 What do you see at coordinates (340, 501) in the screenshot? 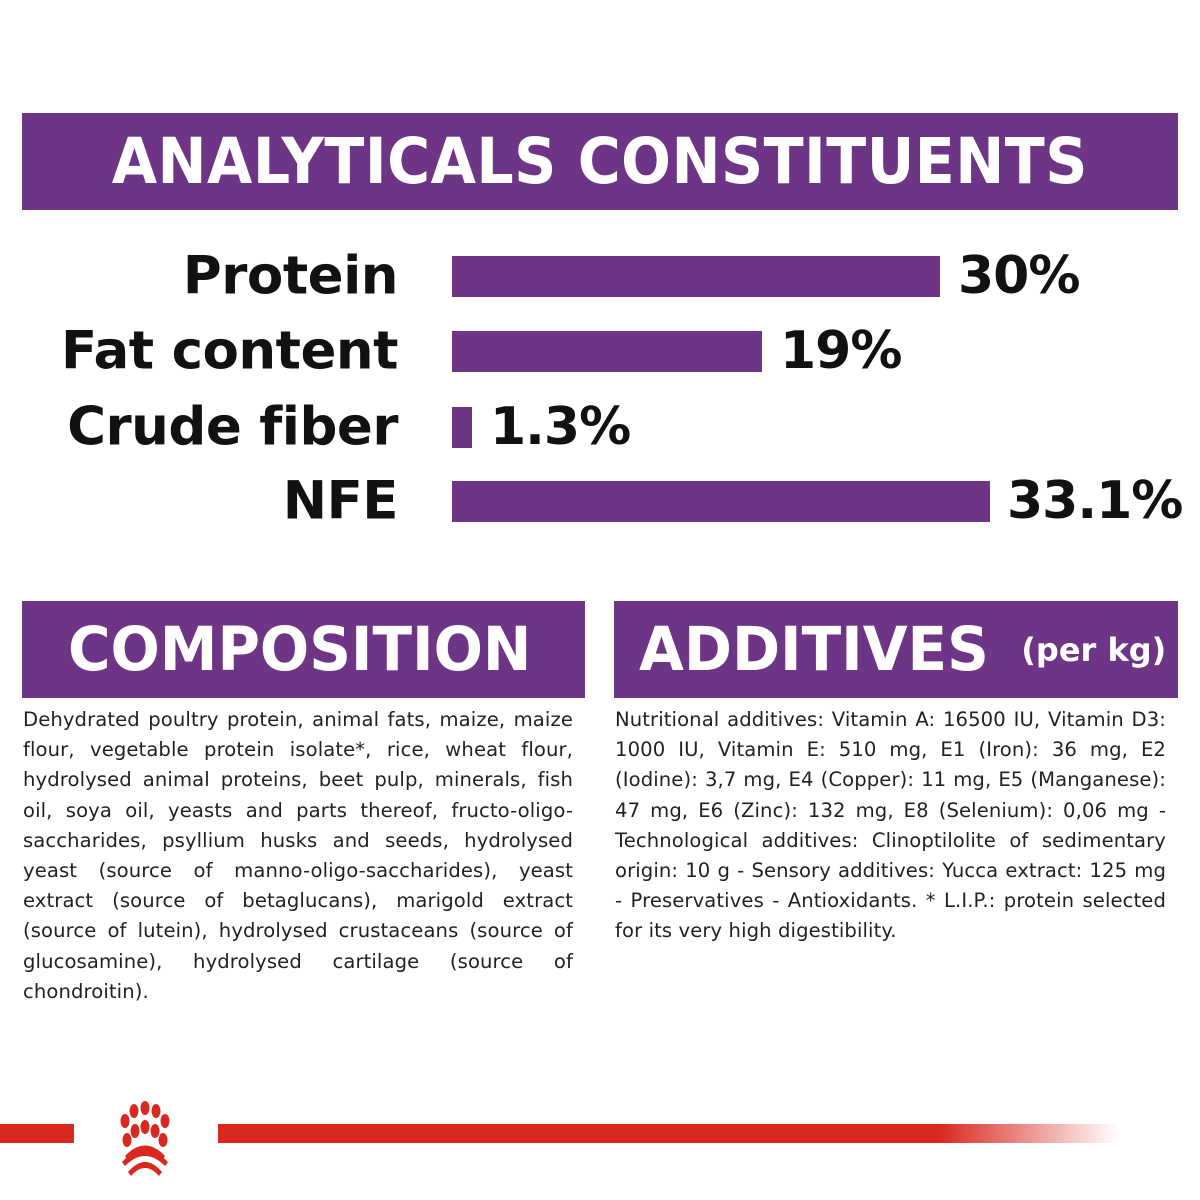
I see `bar-label: NFE` at bounding box center [340, 501].